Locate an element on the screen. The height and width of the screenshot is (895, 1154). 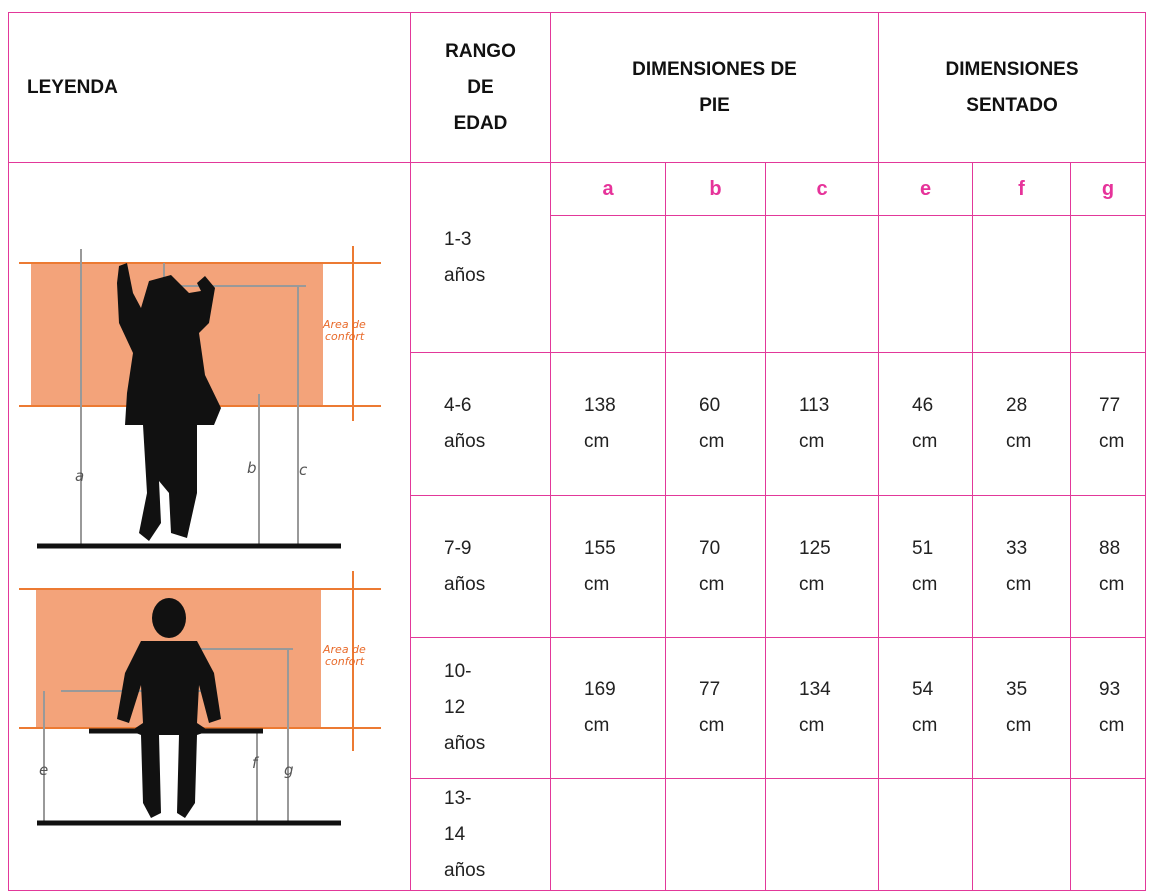
value-text: 35 cm is located at coordinates (1019, 707).